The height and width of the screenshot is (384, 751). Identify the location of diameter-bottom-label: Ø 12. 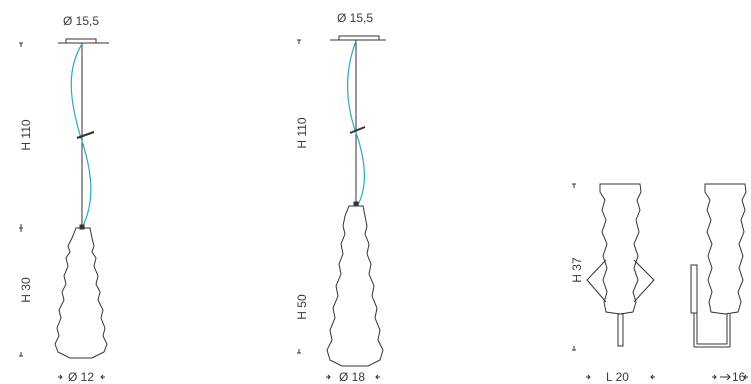
(81, 377).